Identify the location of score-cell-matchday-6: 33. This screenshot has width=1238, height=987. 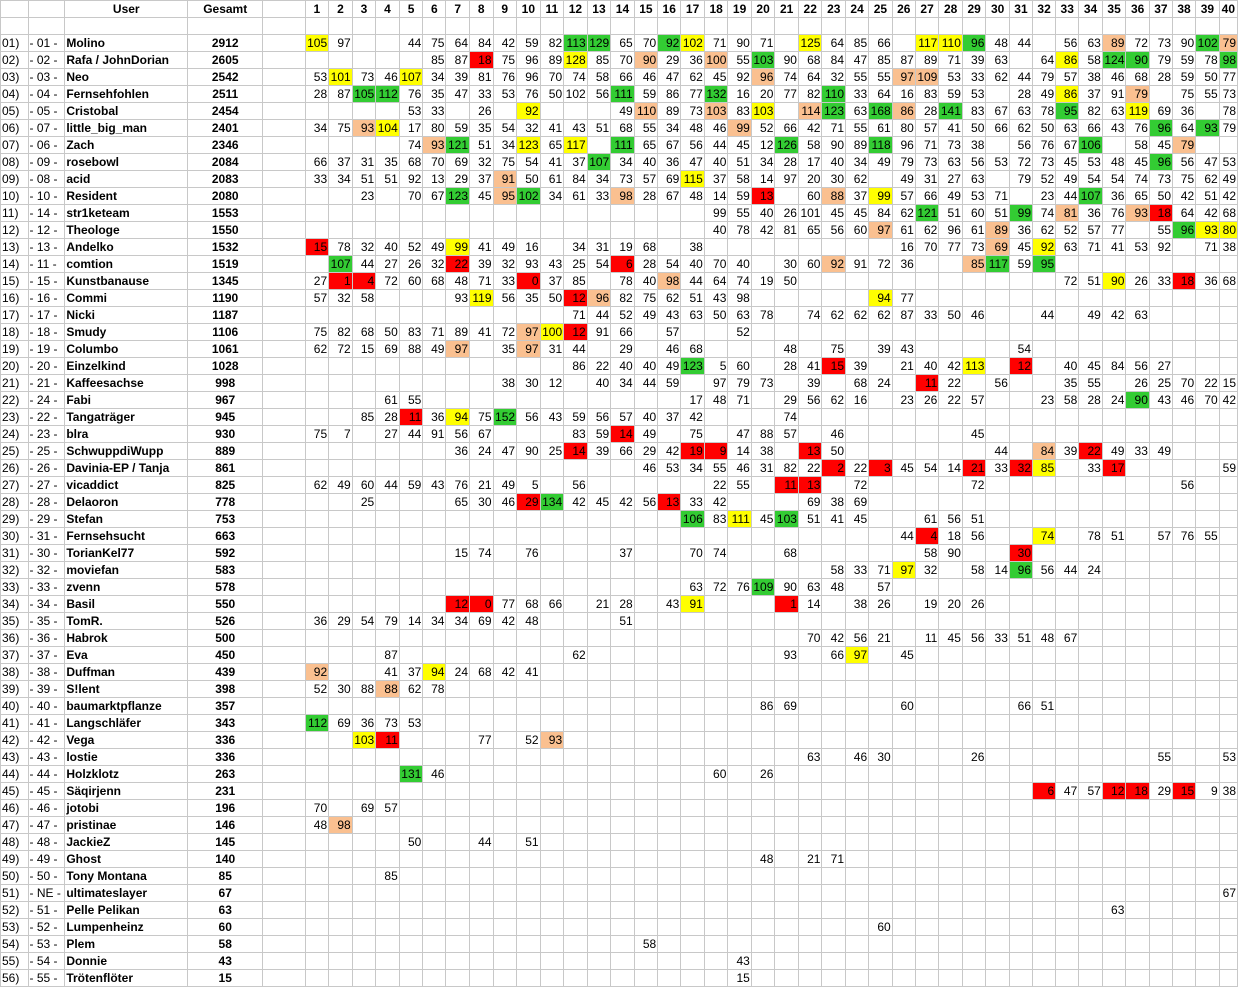
(434, 111).